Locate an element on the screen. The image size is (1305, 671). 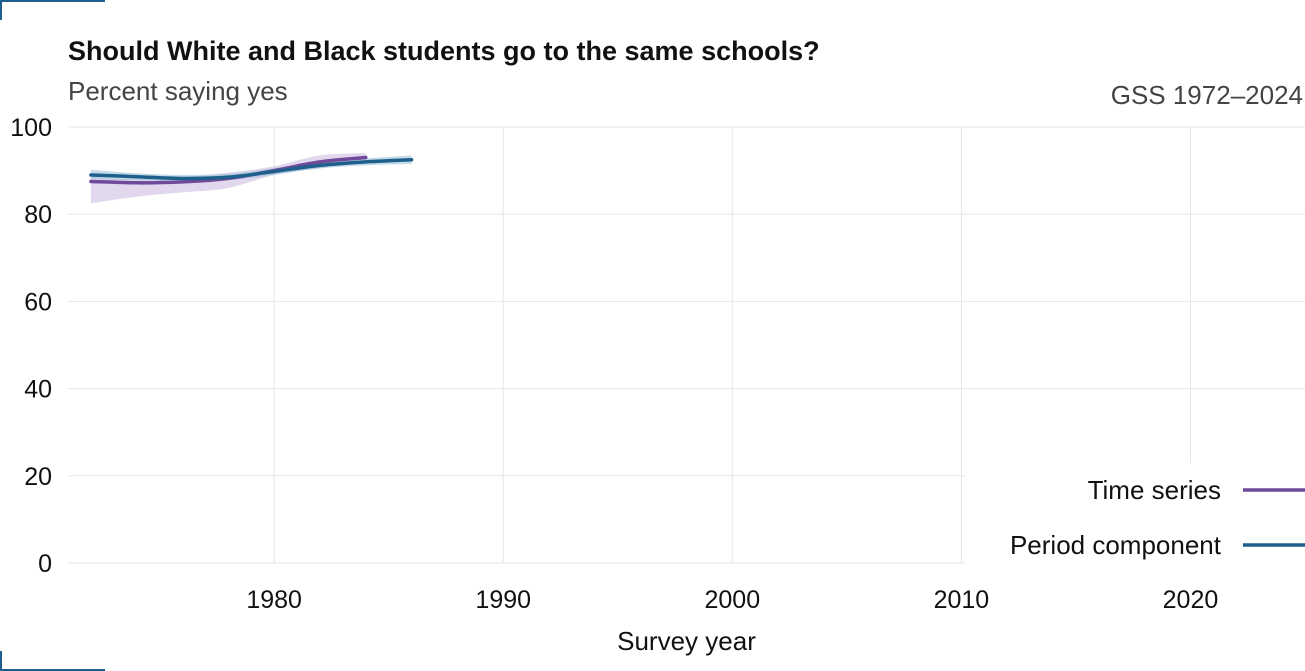
x-tick-label: 2020 is located at coordinates (1191, 600).